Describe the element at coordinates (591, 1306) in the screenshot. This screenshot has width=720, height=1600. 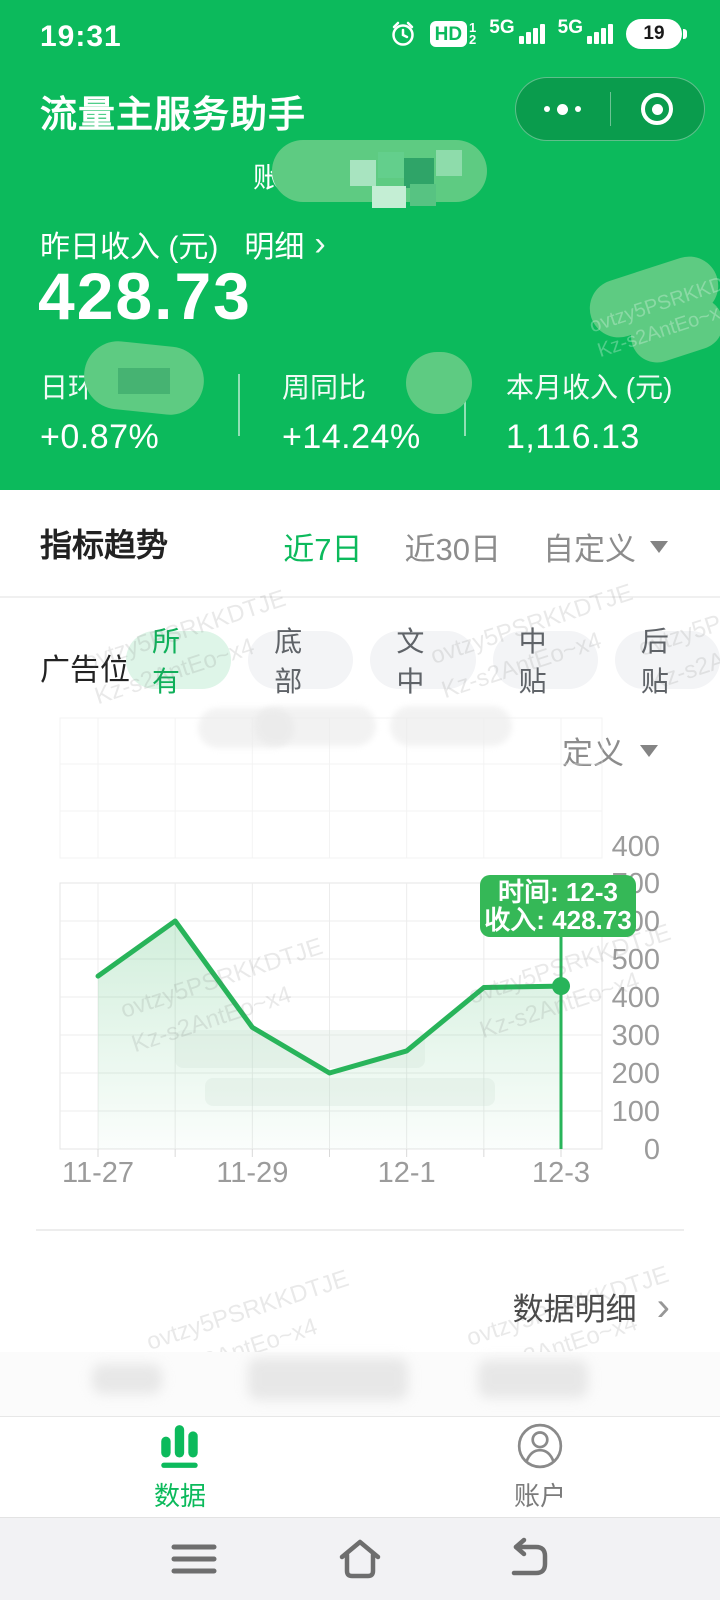
I see `data-detail-link: 数据明细 ›` at that location.